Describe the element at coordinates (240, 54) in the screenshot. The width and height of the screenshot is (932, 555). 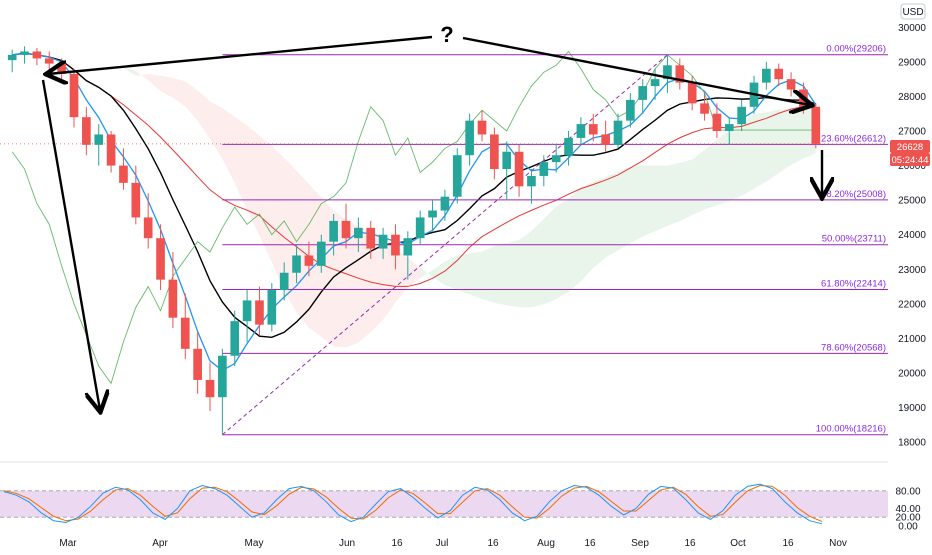
I see `arrow-left-top` at that location.